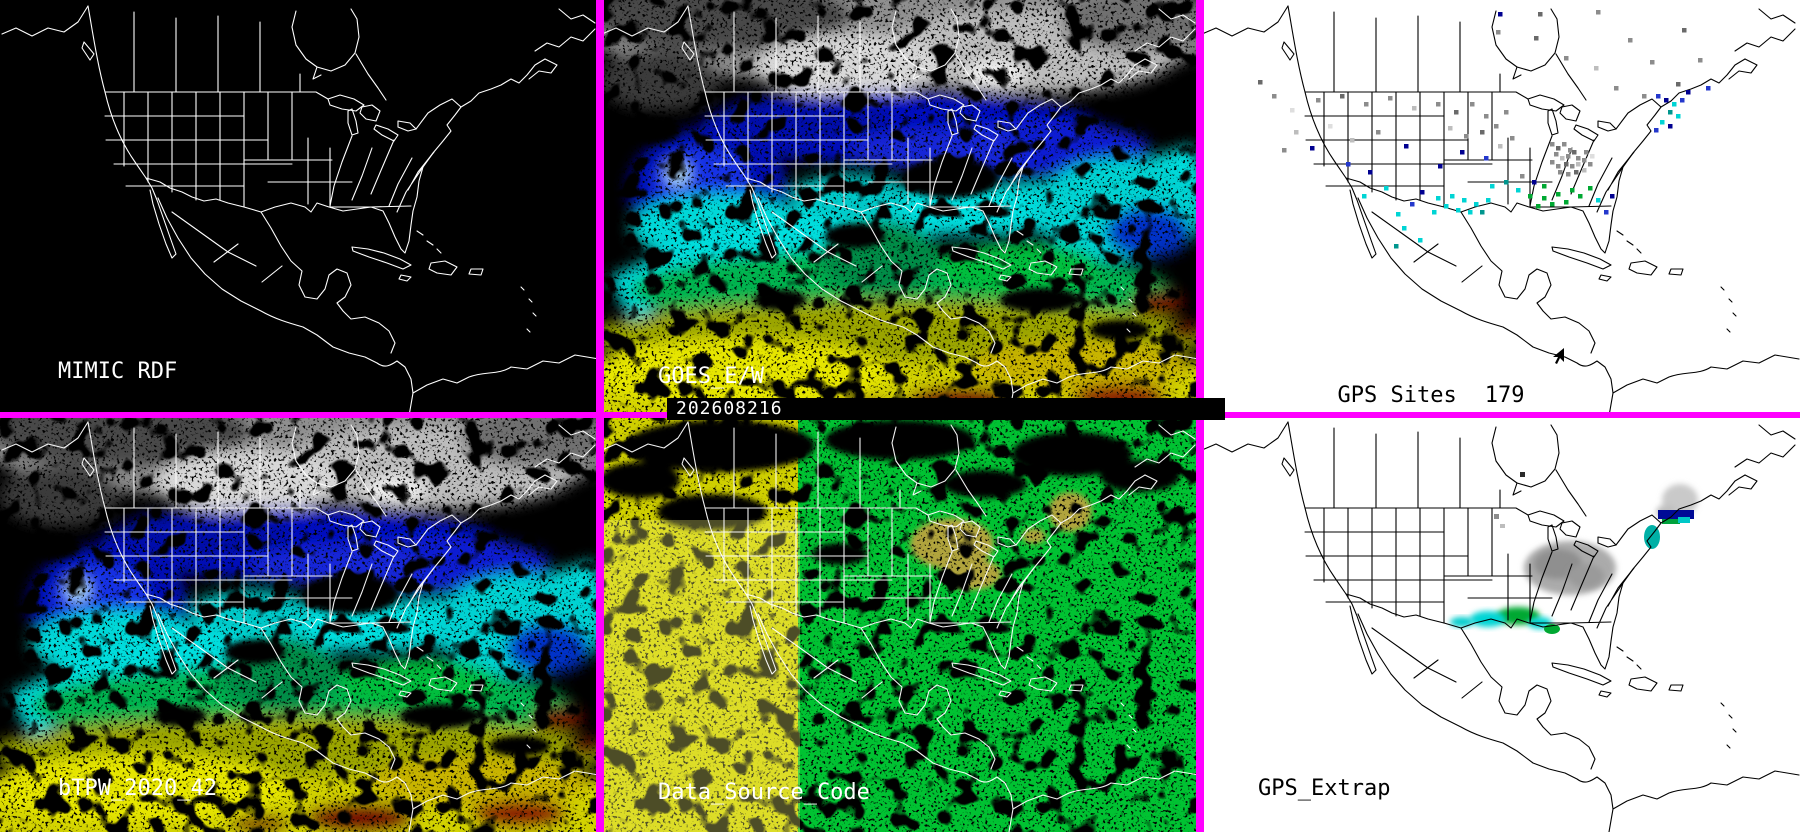 The height and width of the screenshot is (832, 1800). I want to click on panel-label-goes: GOES_E/W, so click(711, 376).